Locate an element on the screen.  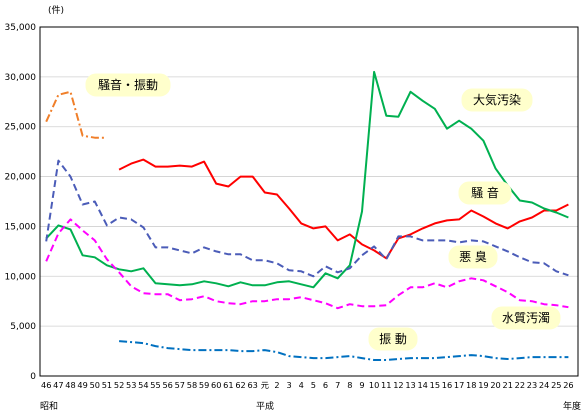
x-tick-label: 57 is located at coordinates (180, 385).